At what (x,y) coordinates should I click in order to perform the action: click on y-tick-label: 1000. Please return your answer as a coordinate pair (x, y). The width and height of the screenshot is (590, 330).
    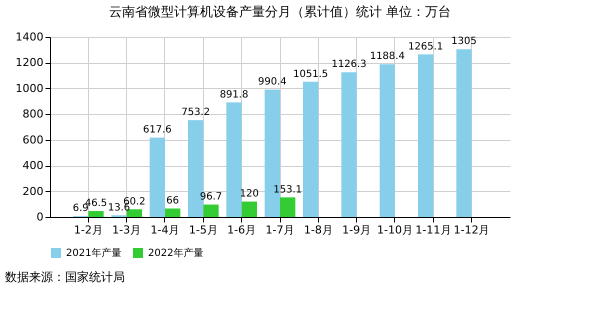
    Looking at the image, I should click on (30, 88).